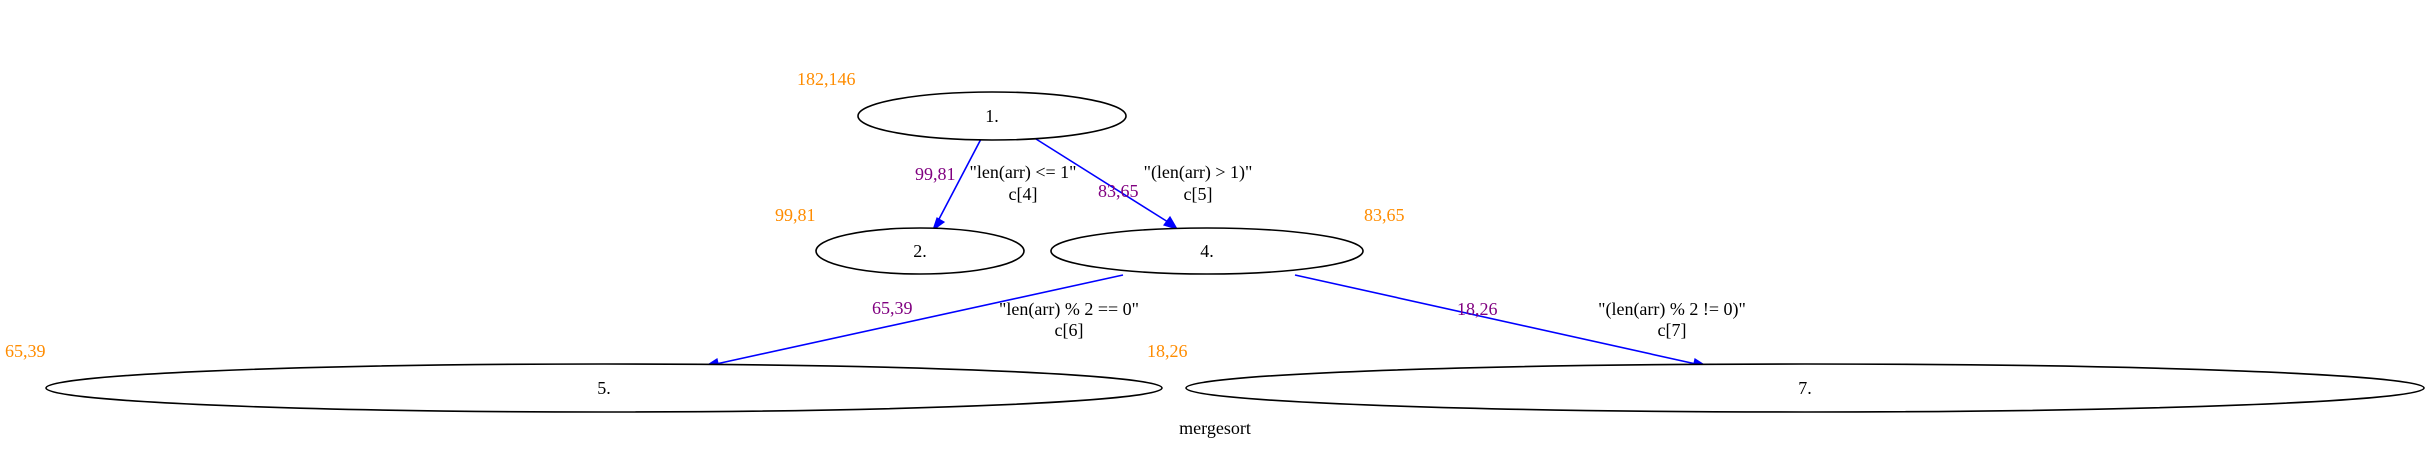  I want to click on node-label: 5., so click(604, 388).